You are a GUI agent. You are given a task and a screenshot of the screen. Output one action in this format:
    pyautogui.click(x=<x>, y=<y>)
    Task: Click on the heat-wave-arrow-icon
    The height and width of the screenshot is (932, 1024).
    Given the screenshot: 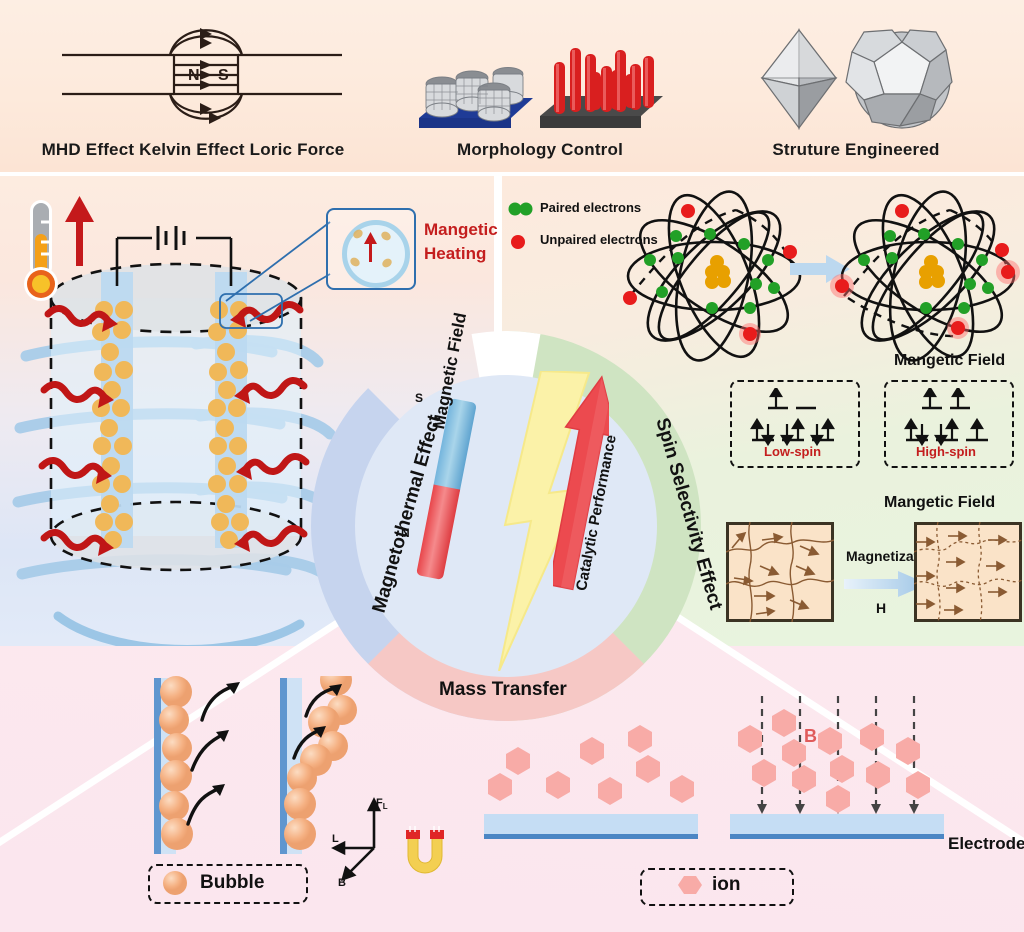 What is the action you would take?
    pyautogui.click(x=174, y=426)
    